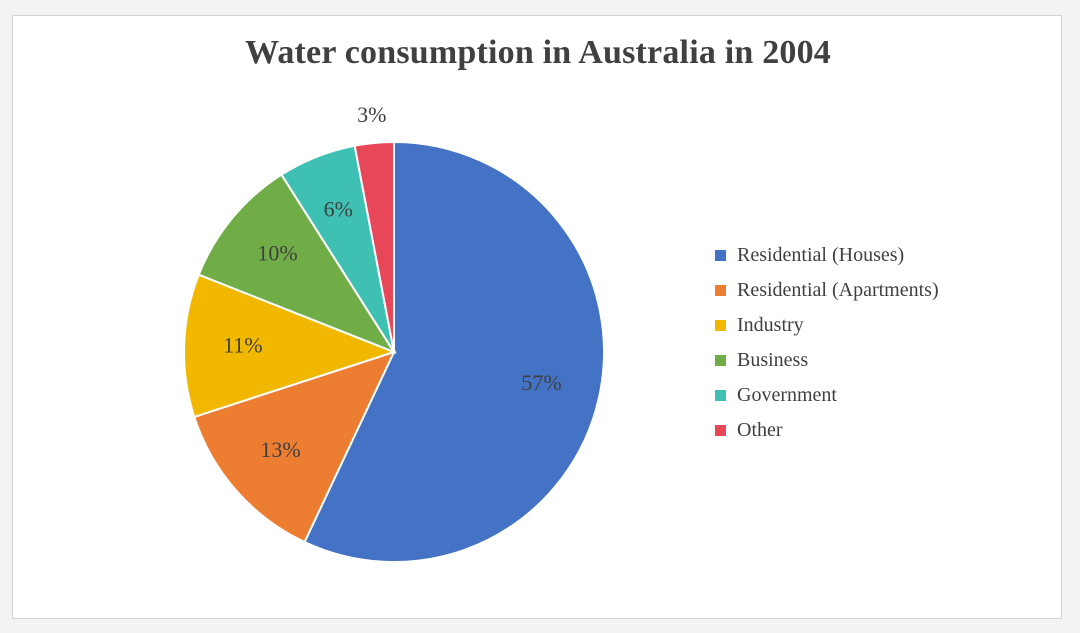  Describe the element at coordinates (827, 360) in the screenshot. I see `legend-item-business: Business` at that location.